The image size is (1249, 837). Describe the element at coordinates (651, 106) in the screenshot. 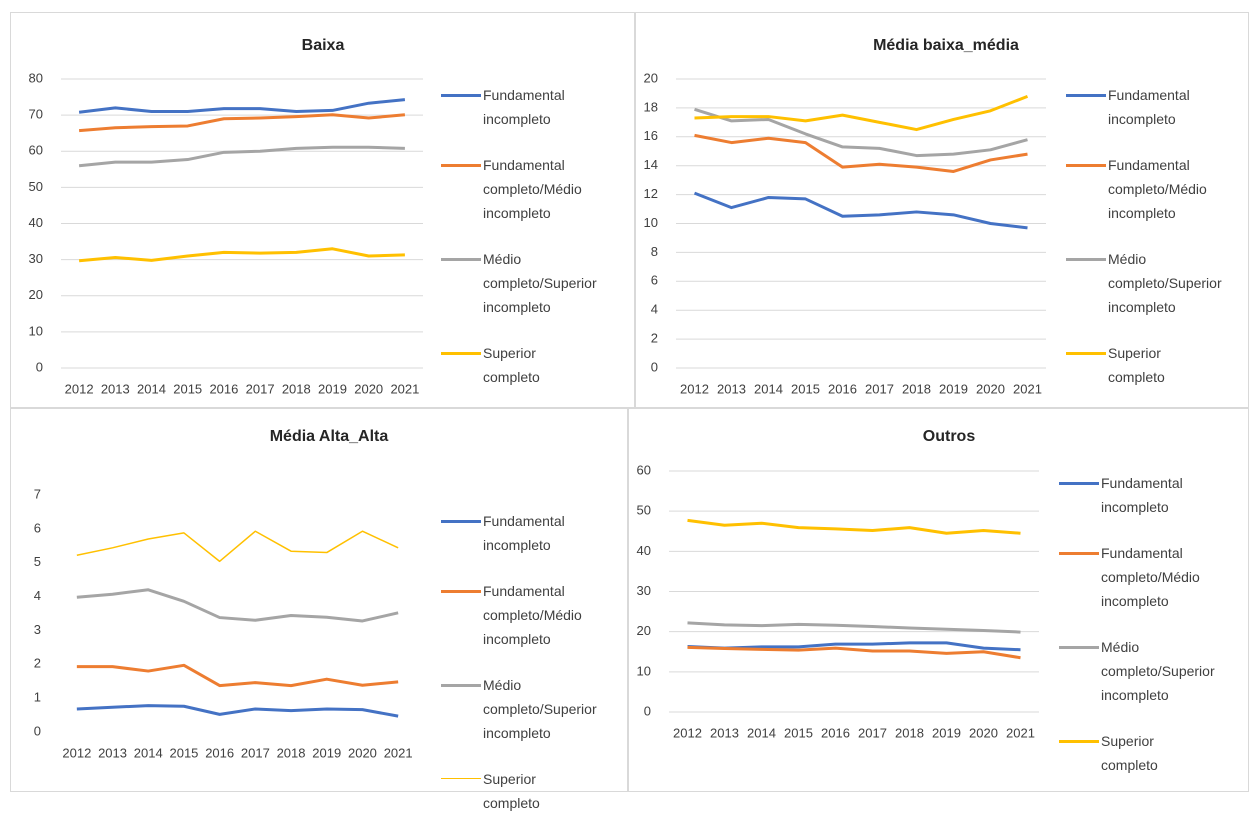

I see `y-tick-label: 18` at that location.